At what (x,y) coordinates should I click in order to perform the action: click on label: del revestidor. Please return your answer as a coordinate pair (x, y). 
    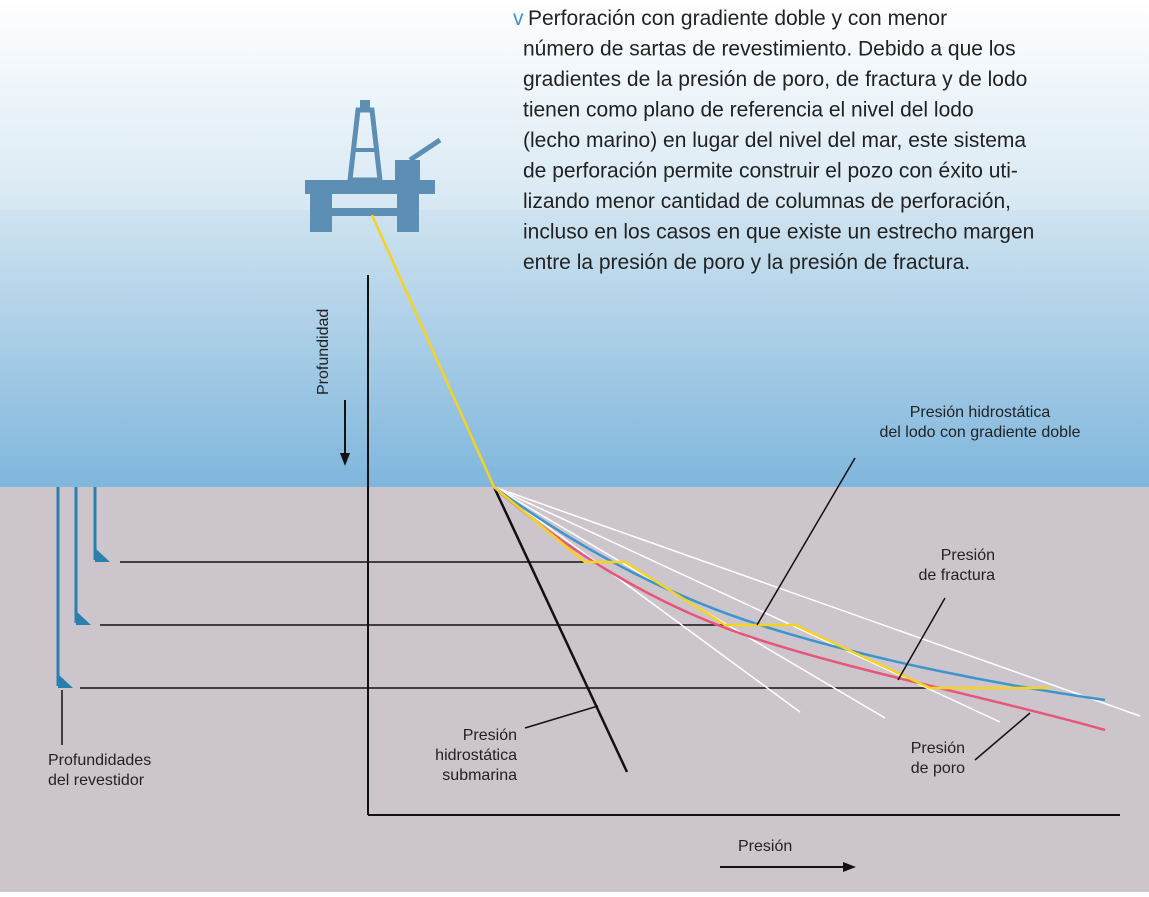
    Looking at the image, I should click on (96, 780).